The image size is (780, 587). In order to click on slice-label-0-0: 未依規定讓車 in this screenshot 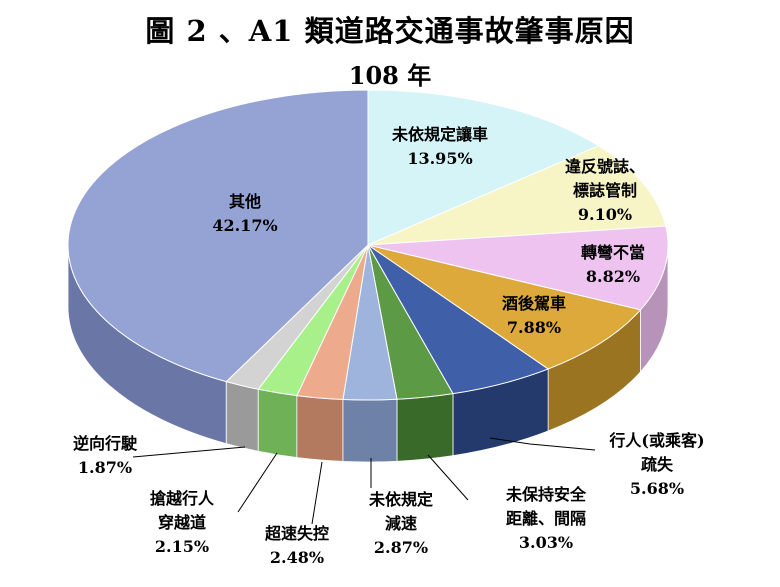, I will do `click(439, 134)`.